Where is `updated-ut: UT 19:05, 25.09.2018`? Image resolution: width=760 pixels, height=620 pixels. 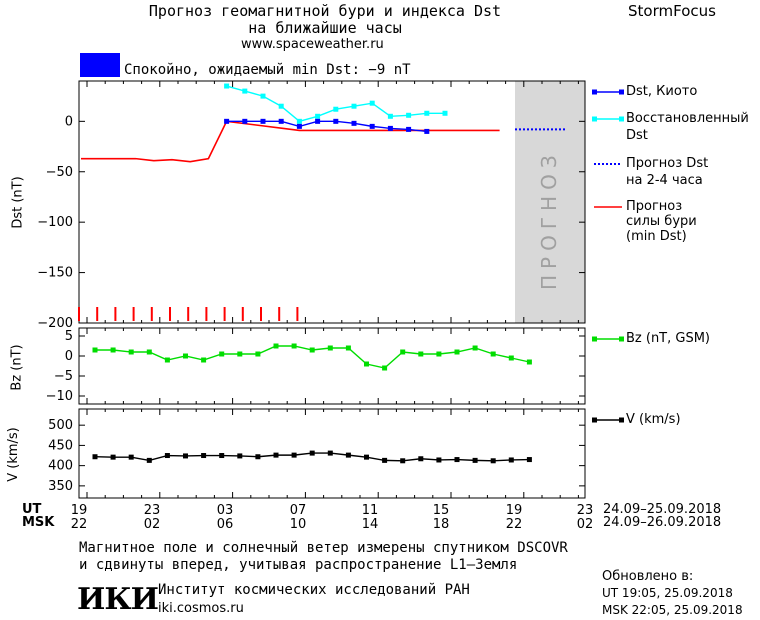
updated-ut: UT 19:05, 25.09.2018 is located at coordinates (667, 593).